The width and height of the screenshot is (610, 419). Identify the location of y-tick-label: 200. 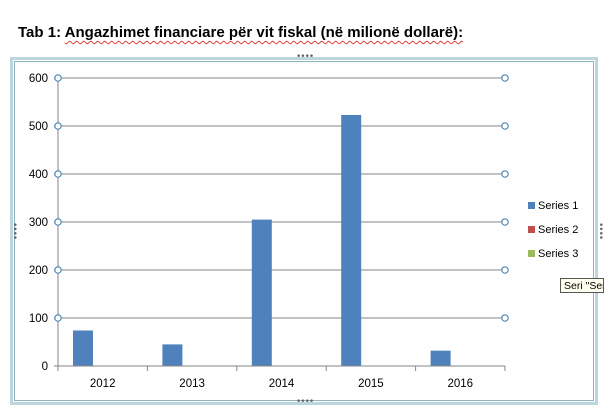
(38, 271).